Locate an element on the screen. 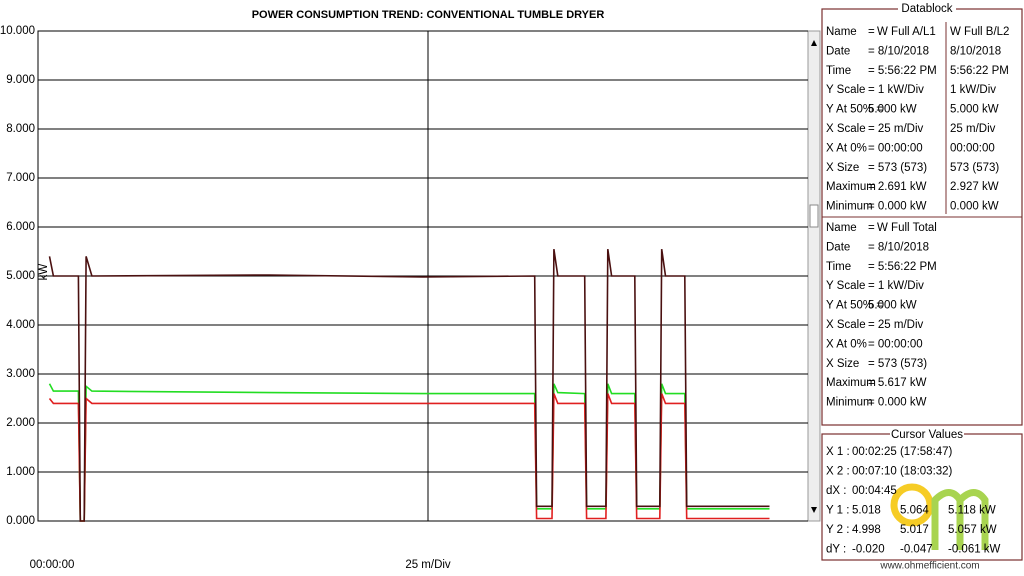 This screenshot has height=576, width=1024. row-value: 0.000 kW is located at coordinates (974, 207).